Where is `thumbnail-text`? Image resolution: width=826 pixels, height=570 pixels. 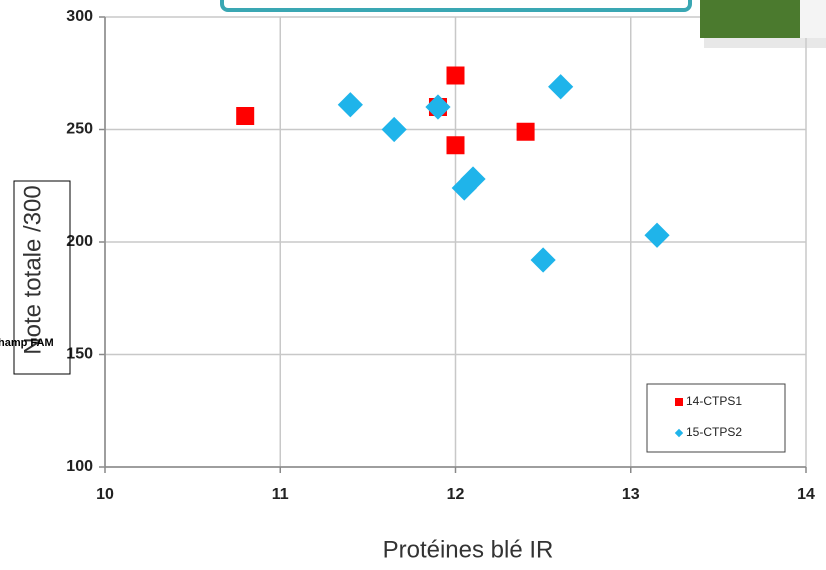 thumbnail-text is located at coordinates (813, 19).